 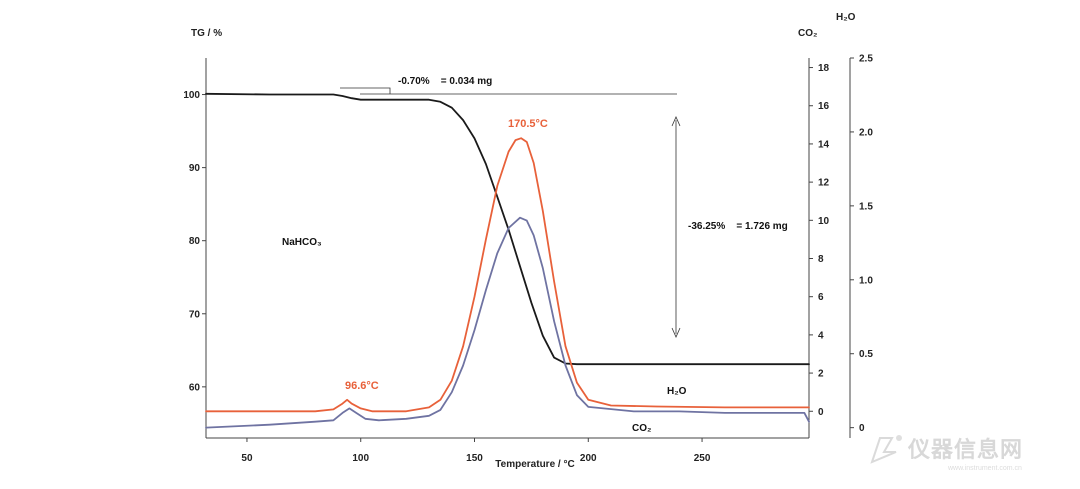 What do you see at coordinates (821, 412) in the screenshot?
I see `co2-tick-label: 0` at bounding box center [821, 412].